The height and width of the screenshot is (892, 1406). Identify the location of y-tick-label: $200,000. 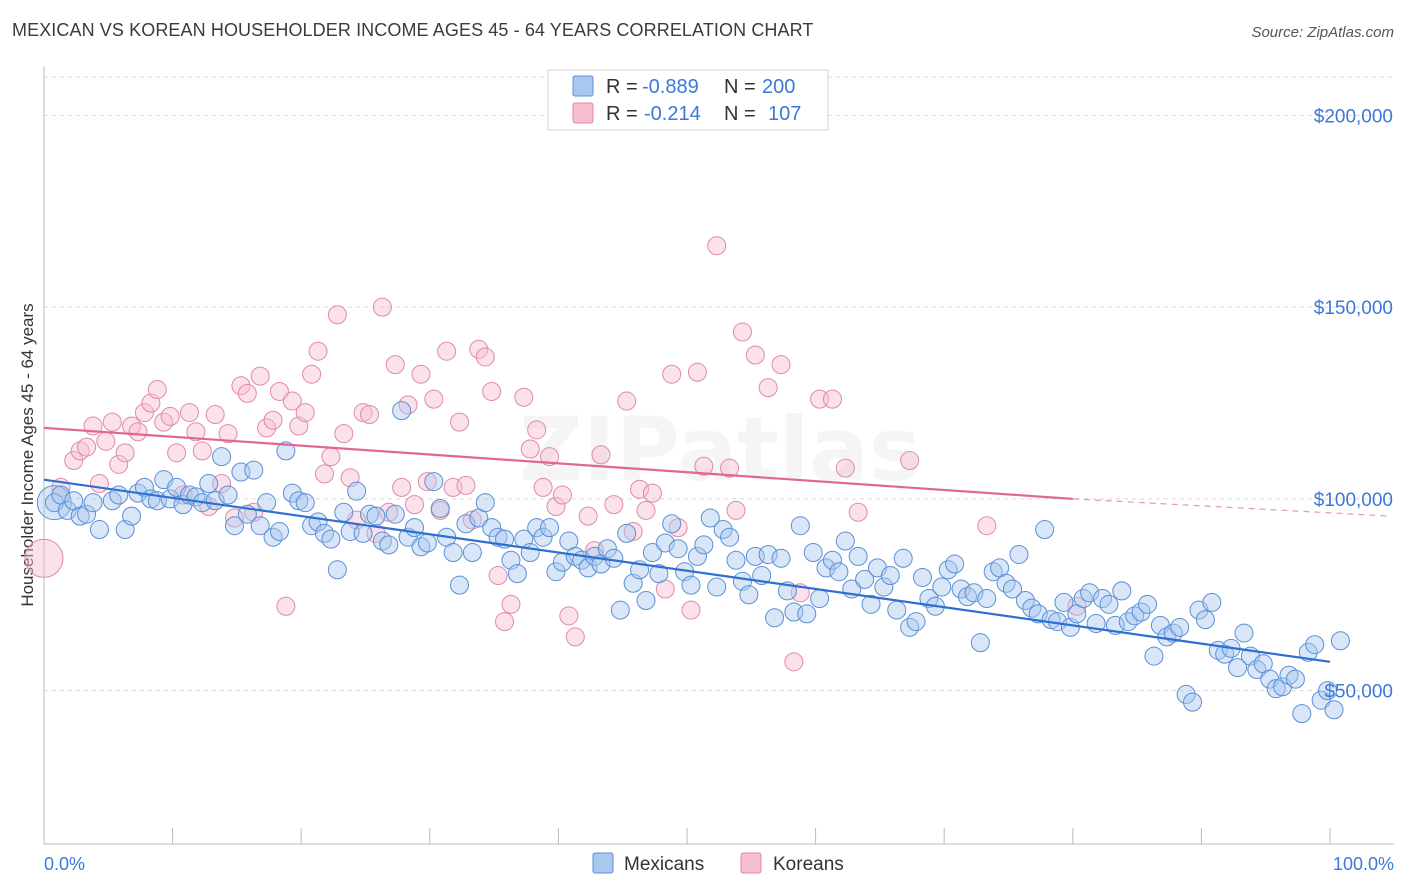
(1353, 116).